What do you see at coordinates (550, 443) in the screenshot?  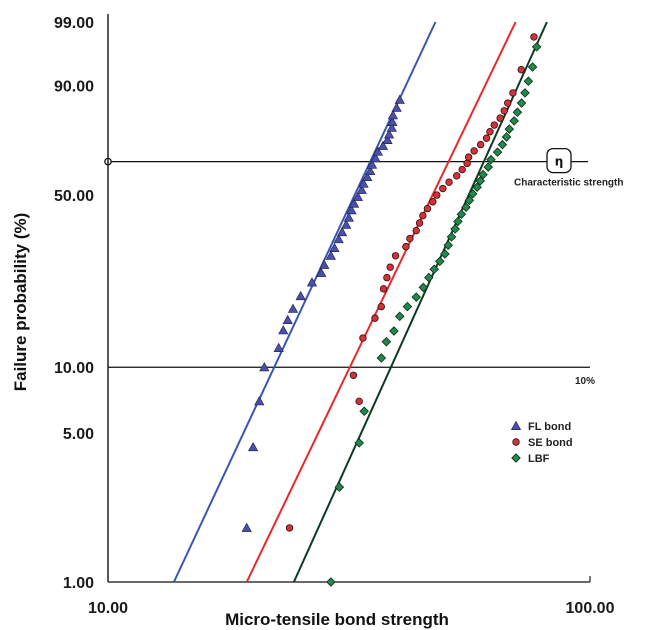 I see `legend-label-se-bond: SE bond` at bounding box center [550, 443].